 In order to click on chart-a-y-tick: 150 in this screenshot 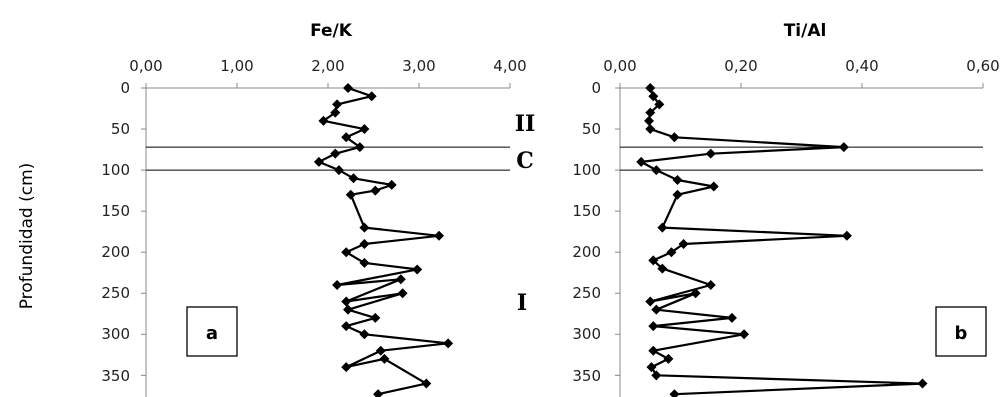, I will do `click(115, 211)`.